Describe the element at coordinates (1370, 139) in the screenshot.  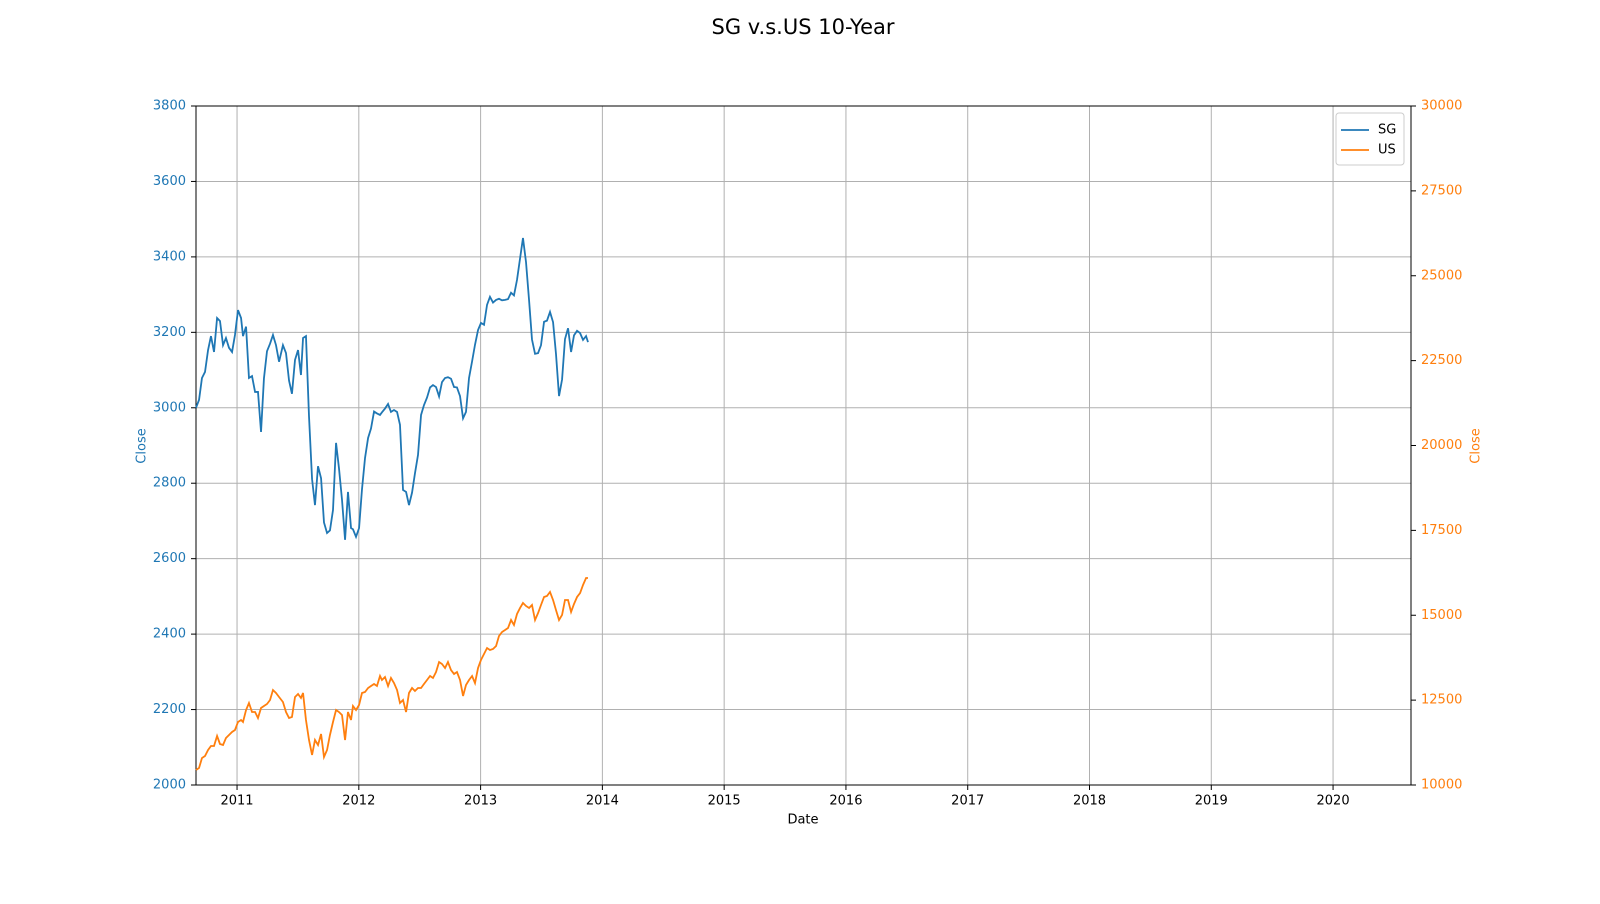
I see `legend-box` at that location.